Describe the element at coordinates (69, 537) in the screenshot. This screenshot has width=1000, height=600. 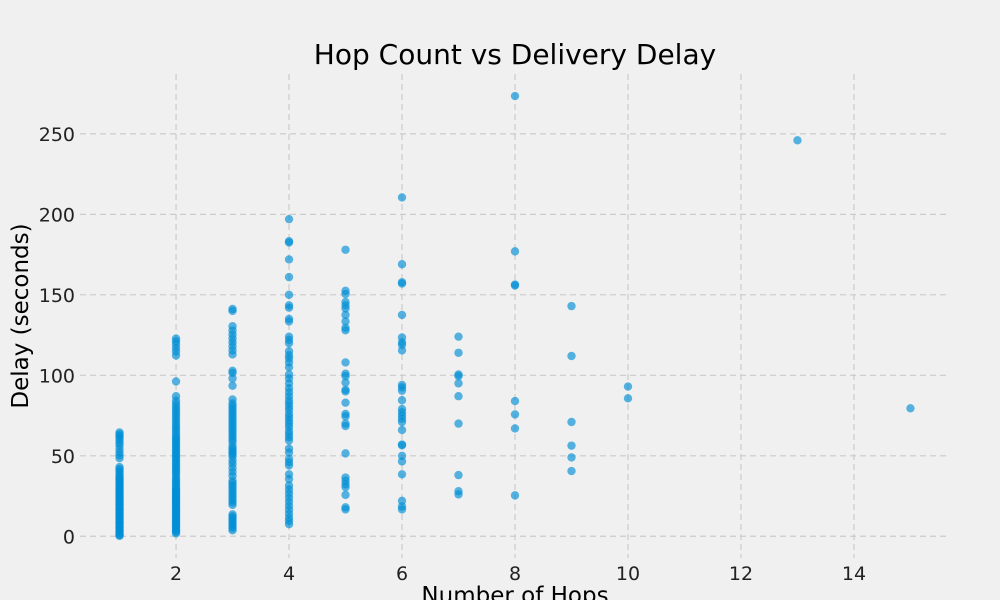
I see `y-tick-label: 0` at that location.